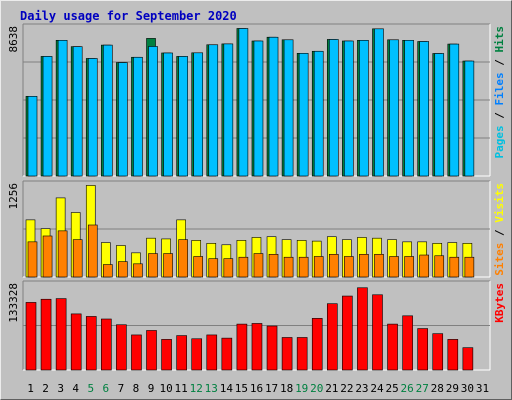 This screenshot has width=512, height=400. What do you see at coordinates (407, 388) in the screenshot?
I see `x-tick-label-day-26: 26` at bounding box center [407, 388].